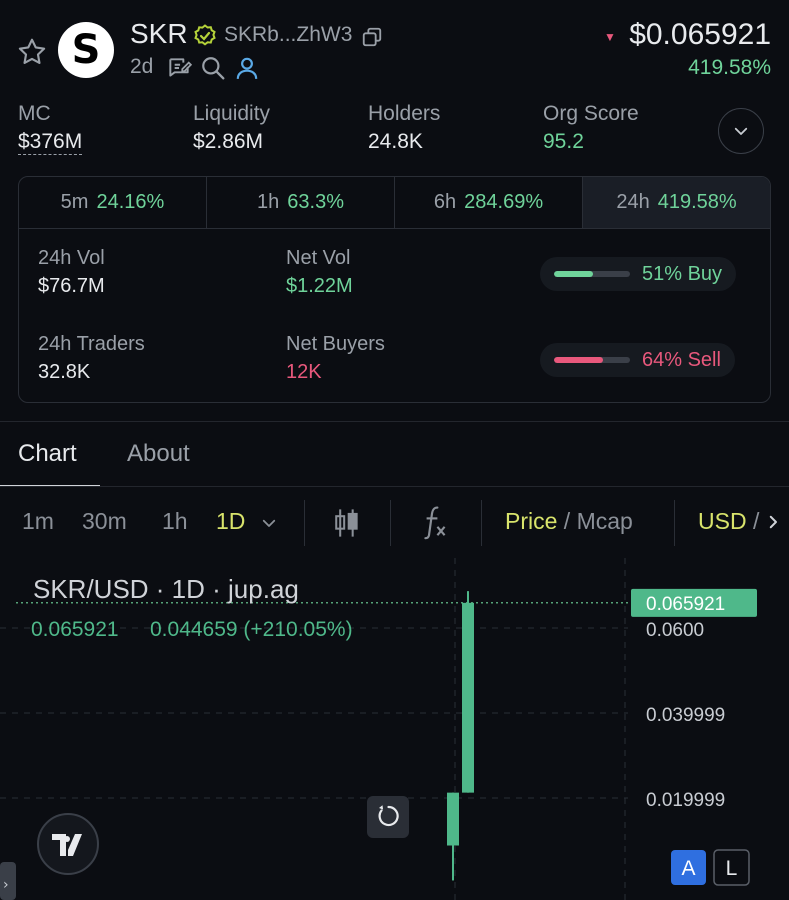 The image size is (789, 900). Describe the element at coordinates (301, 202) in the screenshot. I see `period-tab-1h: 1h 63.3%` at that location.